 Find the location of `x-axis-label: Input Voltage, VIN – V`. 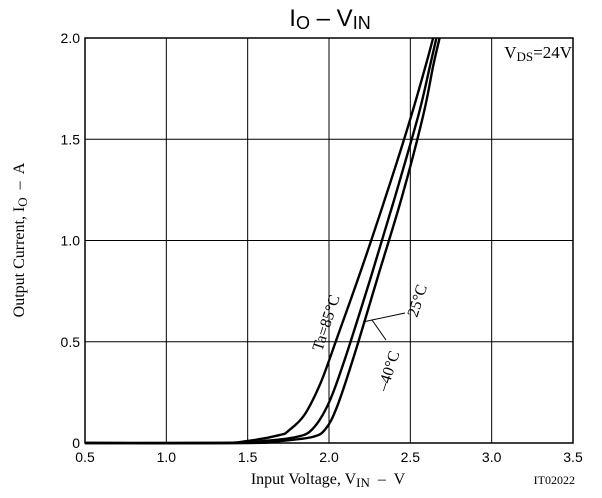

x-axis-label: Input Voltage, VIN – V is located at coordinates (328, 480).